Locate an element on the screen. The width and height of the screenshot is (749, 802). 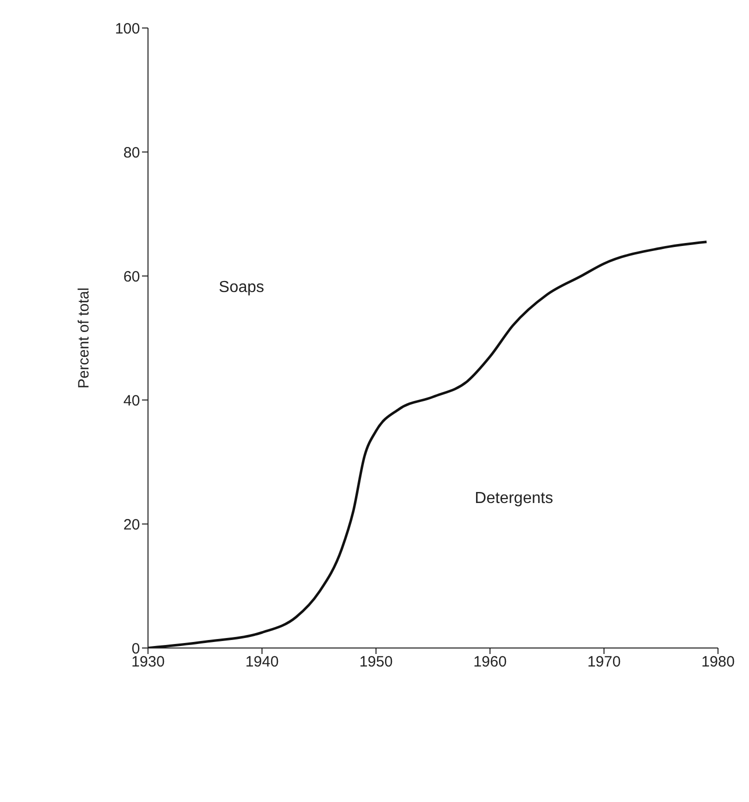
y-tick-label: 80 is located at coordinates (131, 153).